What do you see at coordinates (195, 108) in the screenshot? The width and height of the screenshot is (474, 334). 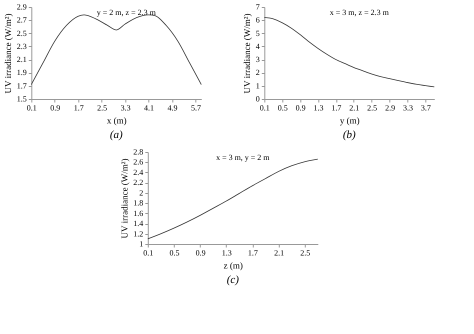 I see `x-tick-label: 5.7` at bounding box center [195, 108].